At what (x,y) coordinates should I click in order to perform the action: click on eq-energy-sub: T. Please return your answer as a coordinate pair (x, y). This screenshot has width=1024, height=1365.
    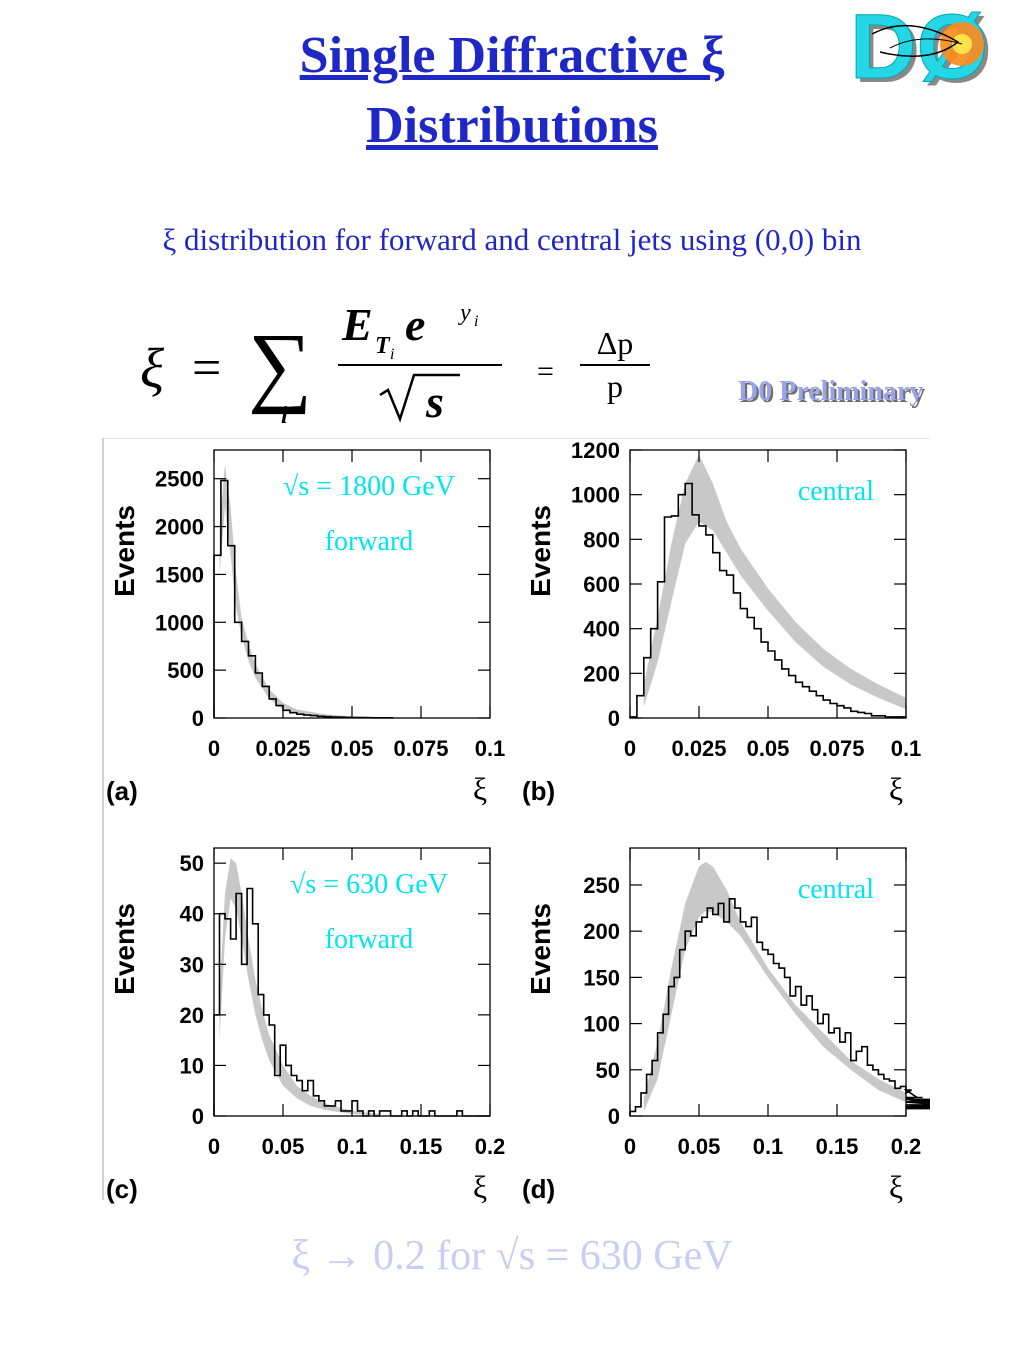
    Looking at the image, I should click on (383, 346).